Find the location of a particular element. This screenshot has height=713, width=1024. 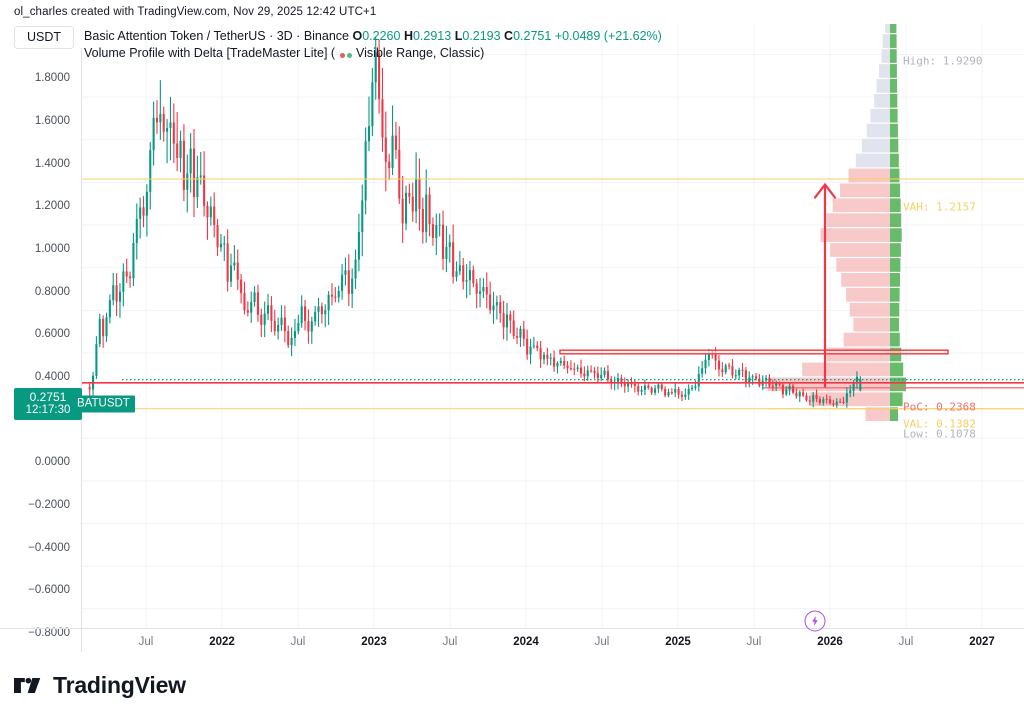

ohlc-key: O is located at coordinates (357, 36).